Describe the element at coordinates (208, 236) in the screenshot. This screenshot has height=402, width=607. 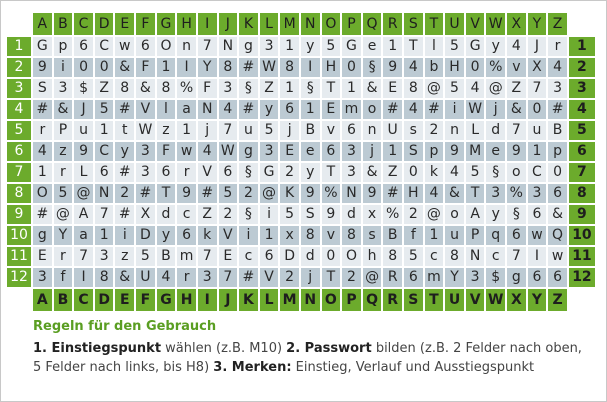
I see `grid-cell: k` at that location.